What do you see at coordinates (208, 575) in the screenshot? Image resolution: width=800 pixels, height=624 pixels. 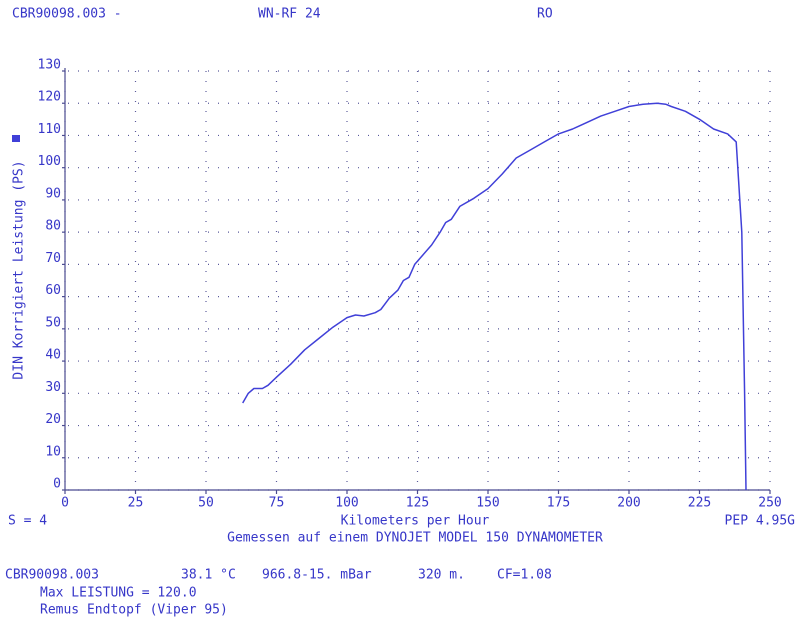 I see `footer-temp: 38.1 °C` at bounding box center [208, 575].